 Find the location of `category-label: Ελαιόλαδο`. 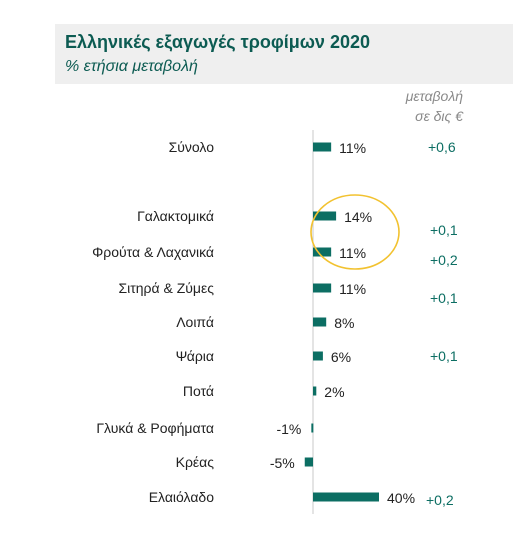

category-label: Ελαιόλαδο is located at coordinates (182, 497).